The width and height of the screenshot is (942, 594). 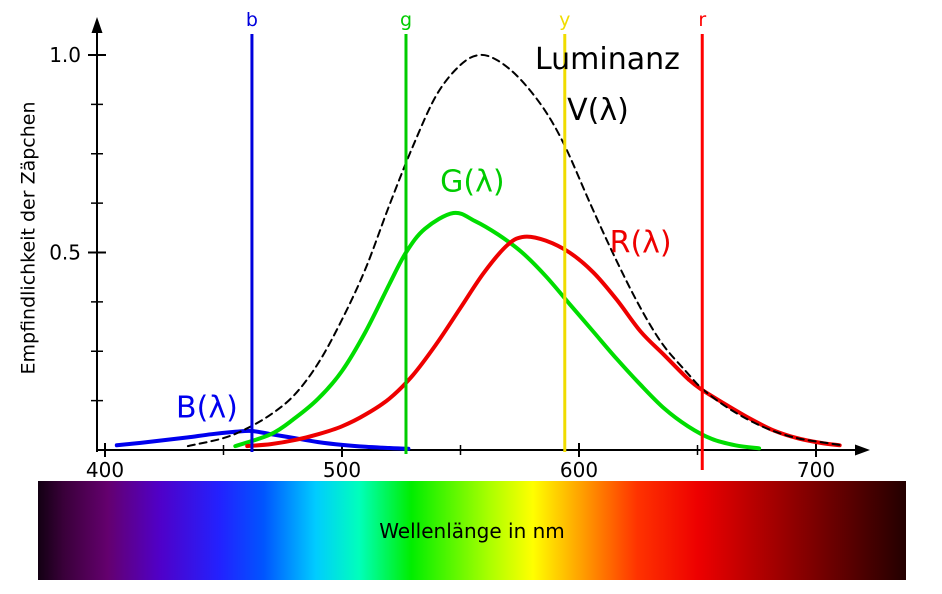 What do you see at coordinates (262, 439) in the screenshot?
I see `curve-b` at bounding box center [262, 439].